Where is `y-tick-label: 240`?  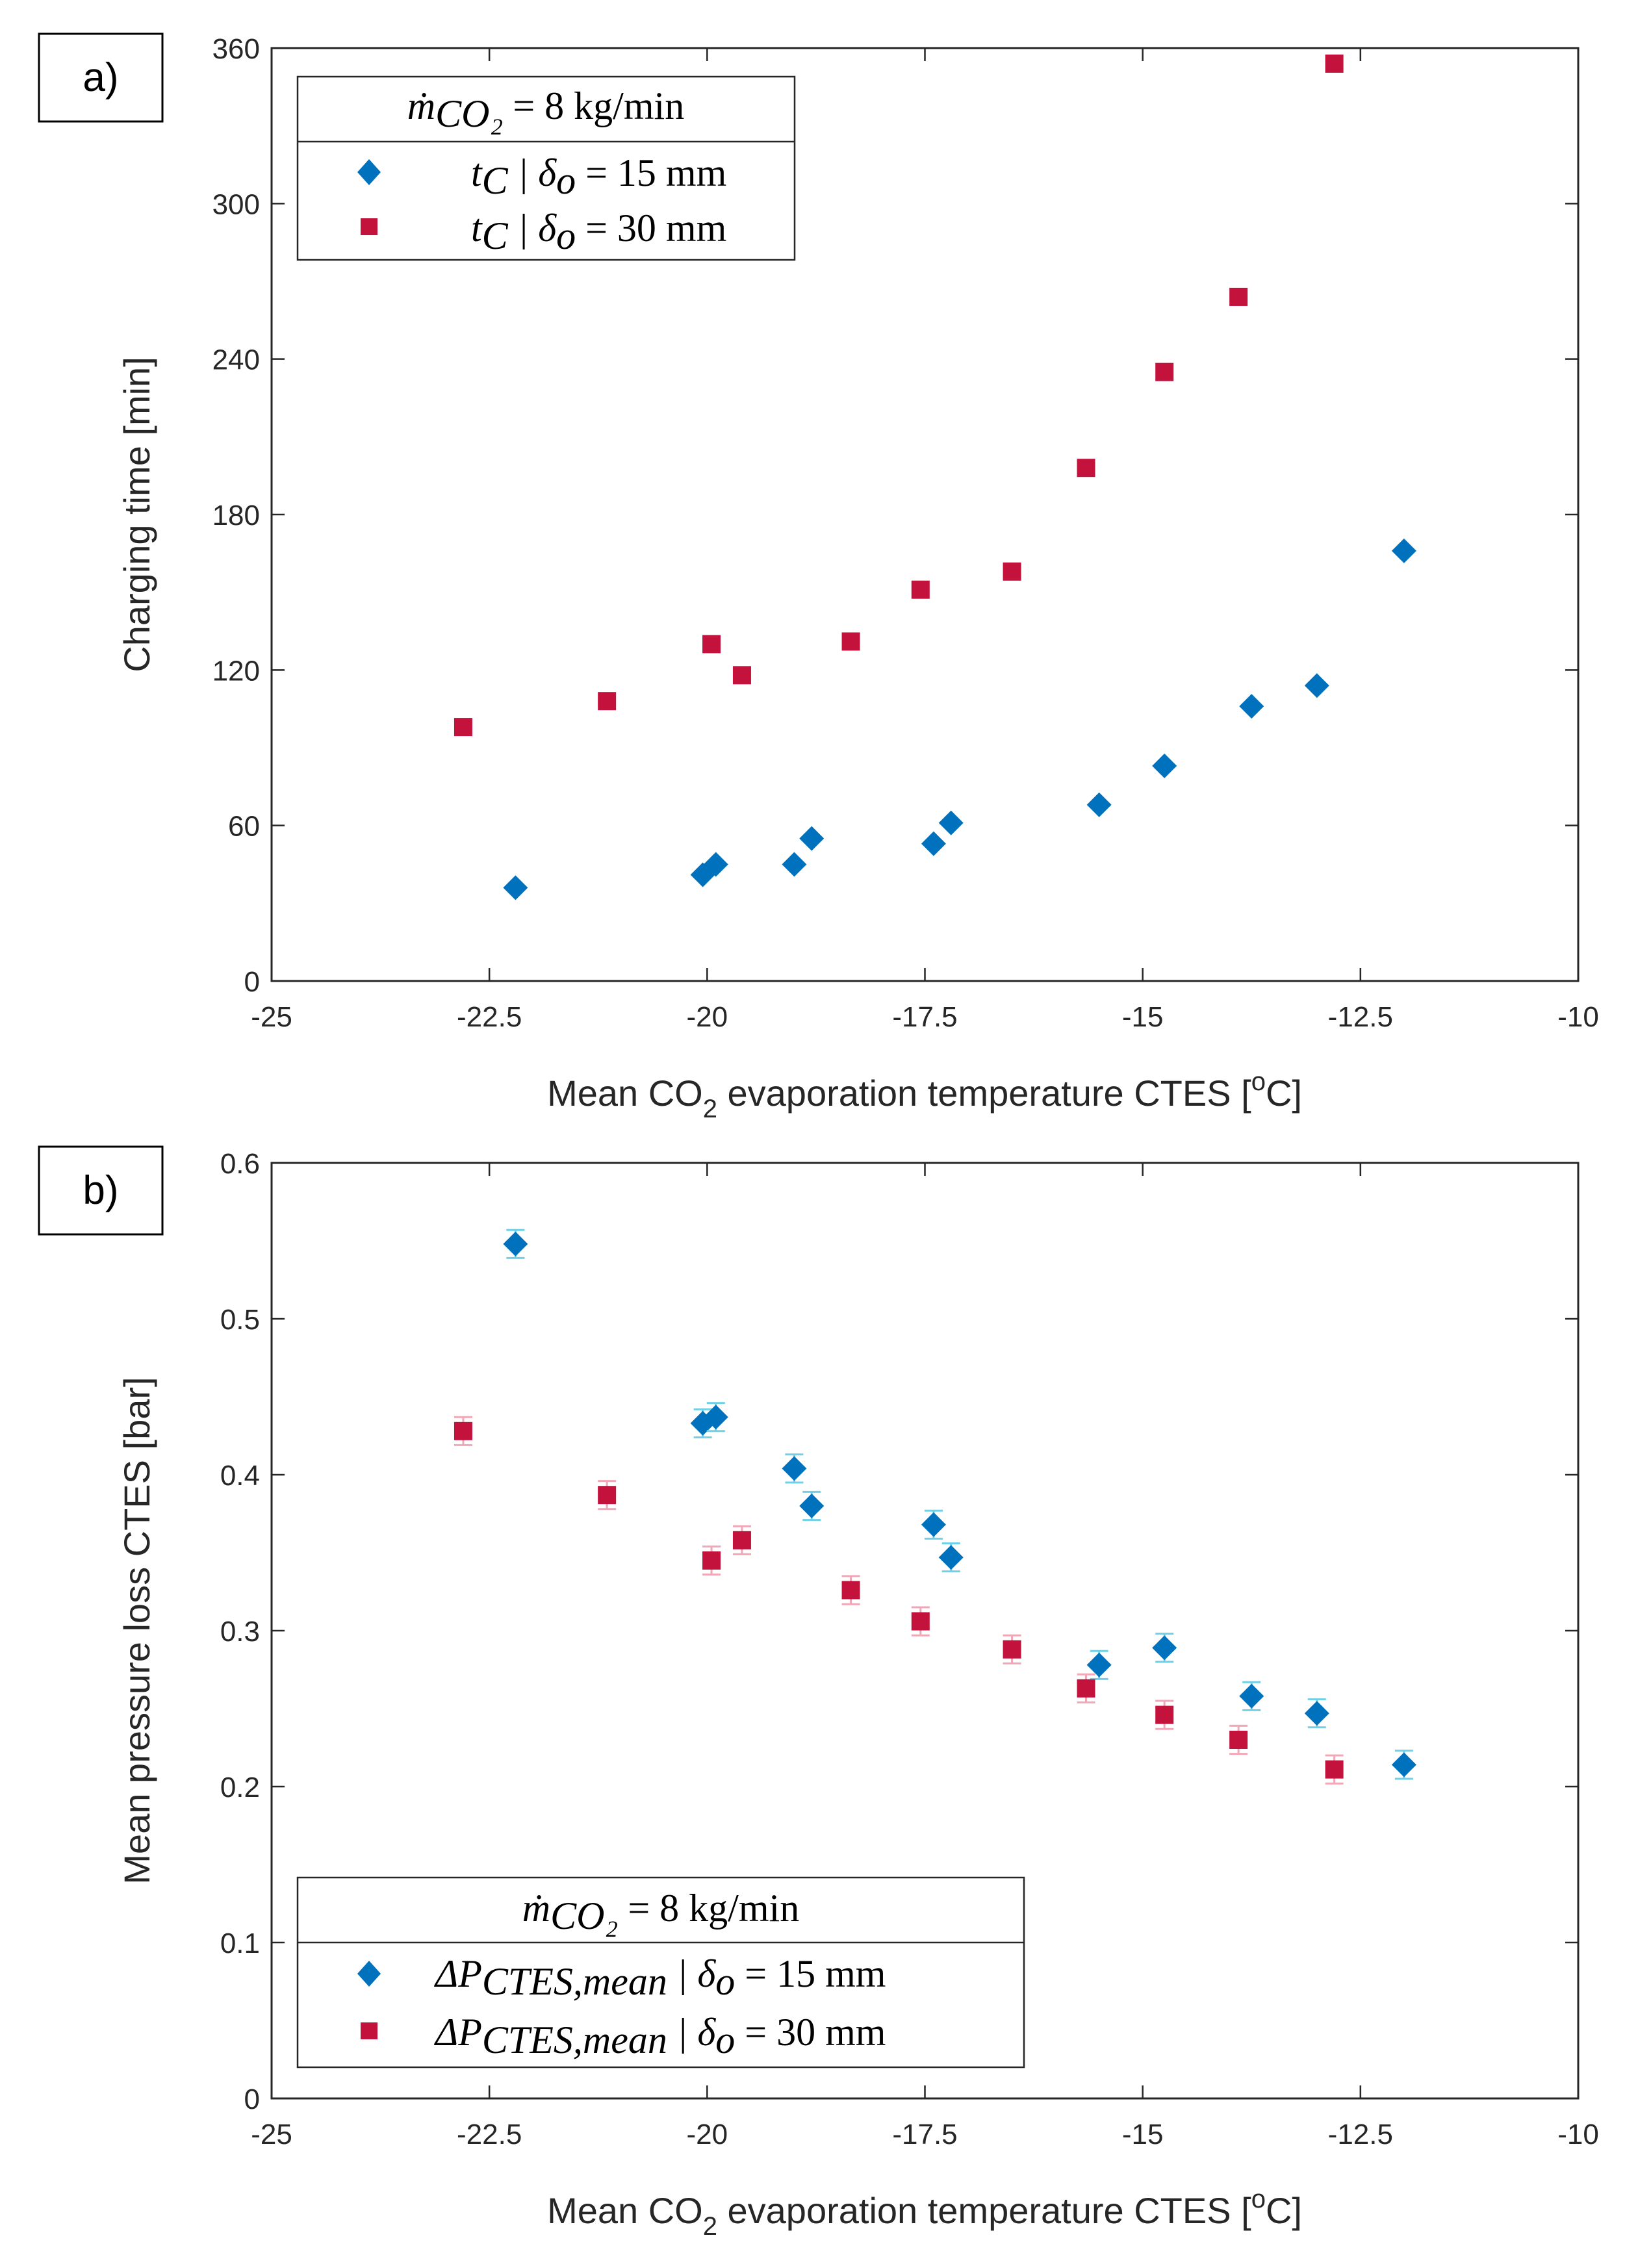 y-tick-label: 240 is located at coordinates (236, 360).